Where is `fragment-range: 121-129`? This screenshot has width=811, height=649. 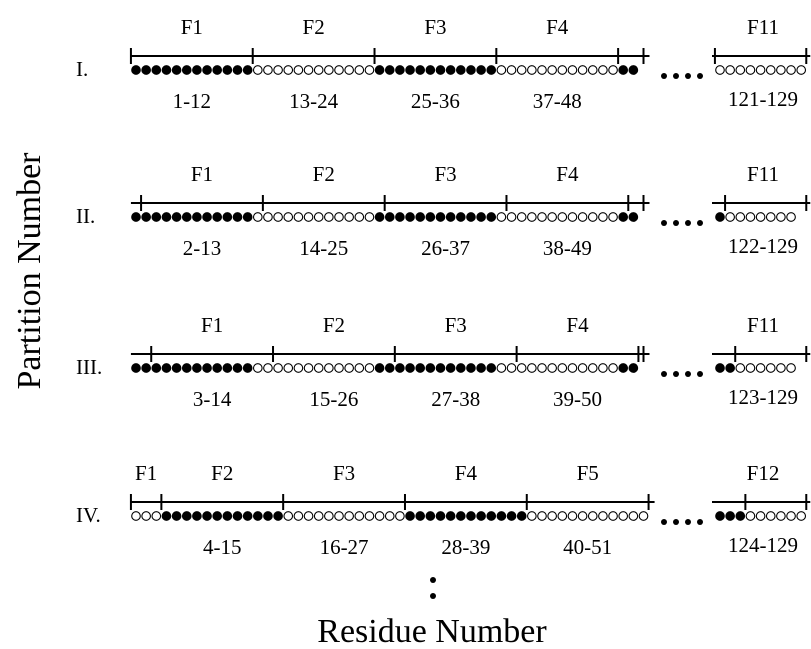 fragment-range: 121-129 is located at coordinates (763, 99).